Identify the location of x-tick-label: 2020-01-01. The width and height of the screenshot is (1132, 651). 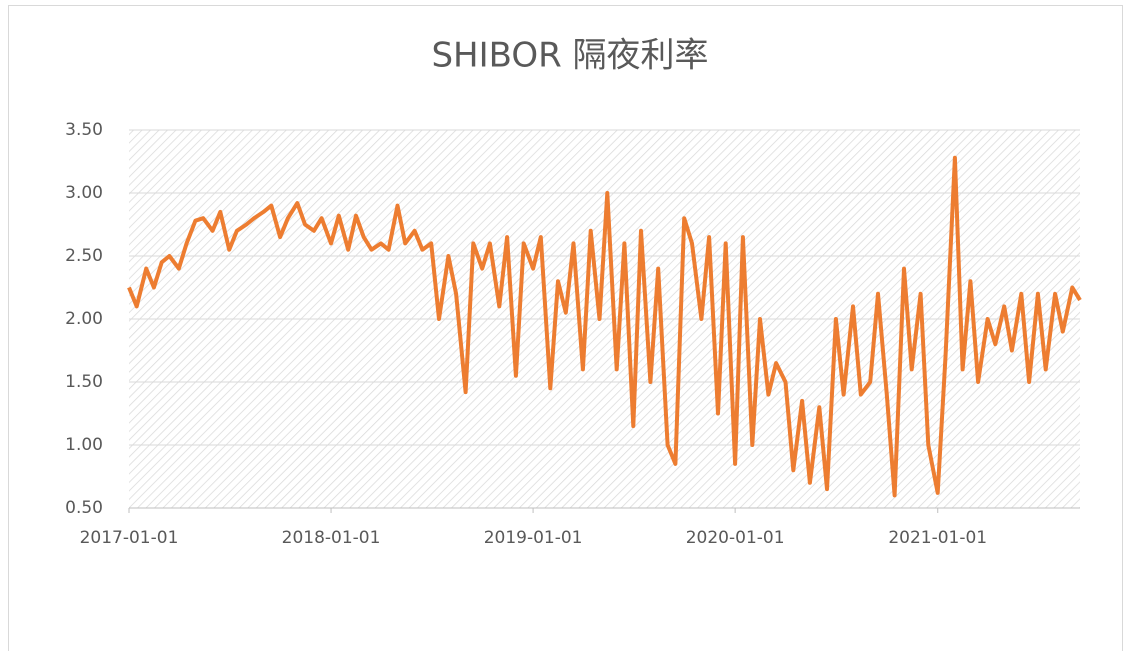
(735, 538).